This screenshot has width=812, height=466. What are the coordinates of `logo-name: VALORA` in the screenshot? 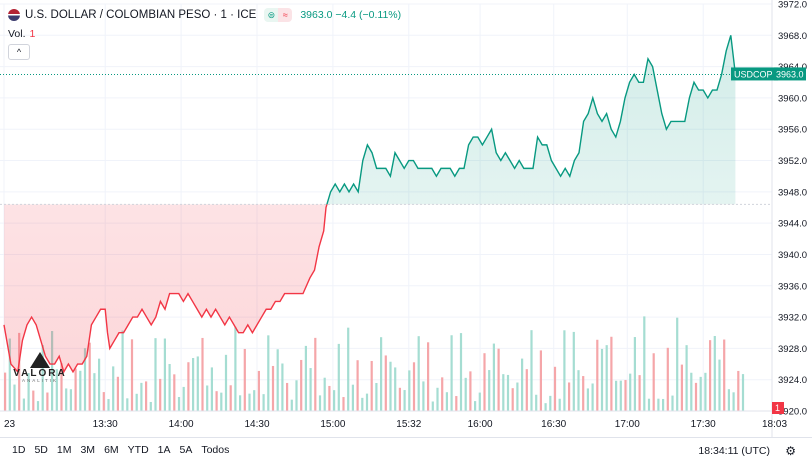 It's located at (40, 373).